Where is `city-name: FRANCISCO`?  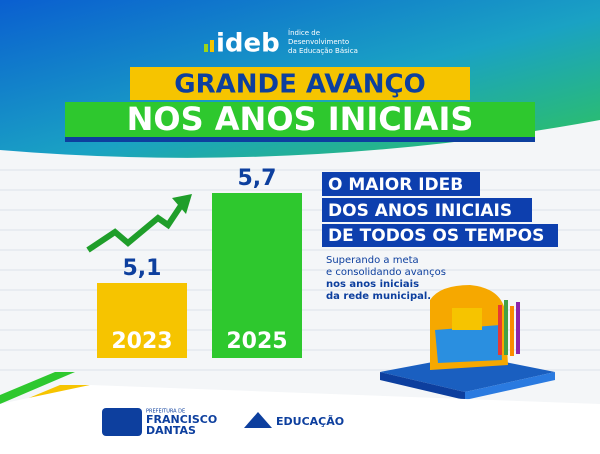
city-name: FRANCISCO is located at coordinates (181, 419).